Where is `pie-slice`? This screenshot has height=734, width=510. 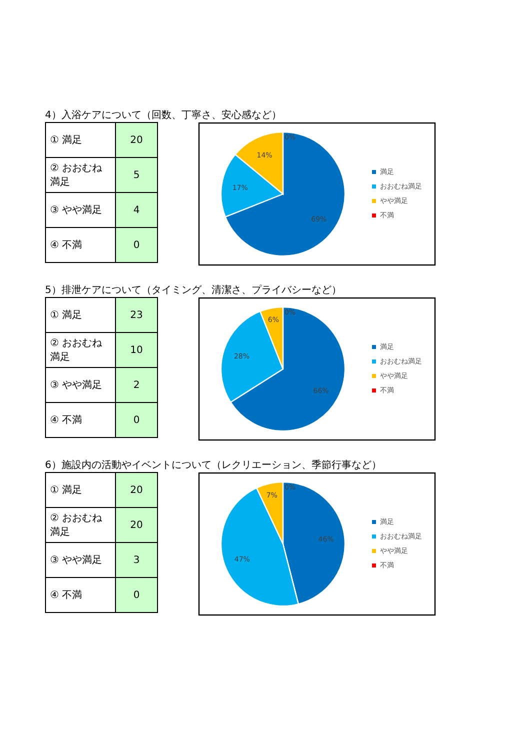 pie-slice is located at coordinates (285, 194).